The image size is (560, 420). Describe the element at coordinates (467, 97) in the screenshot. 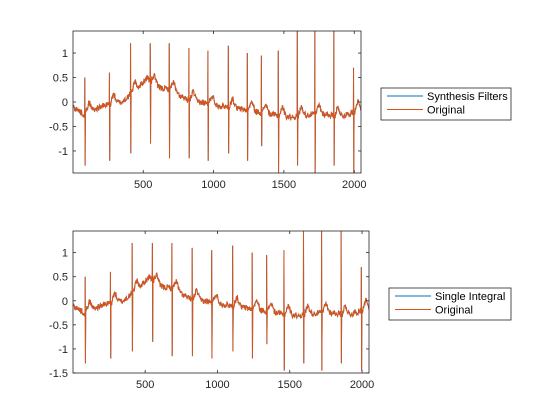

I see `legend-label: Synthesis Filters` at that location.